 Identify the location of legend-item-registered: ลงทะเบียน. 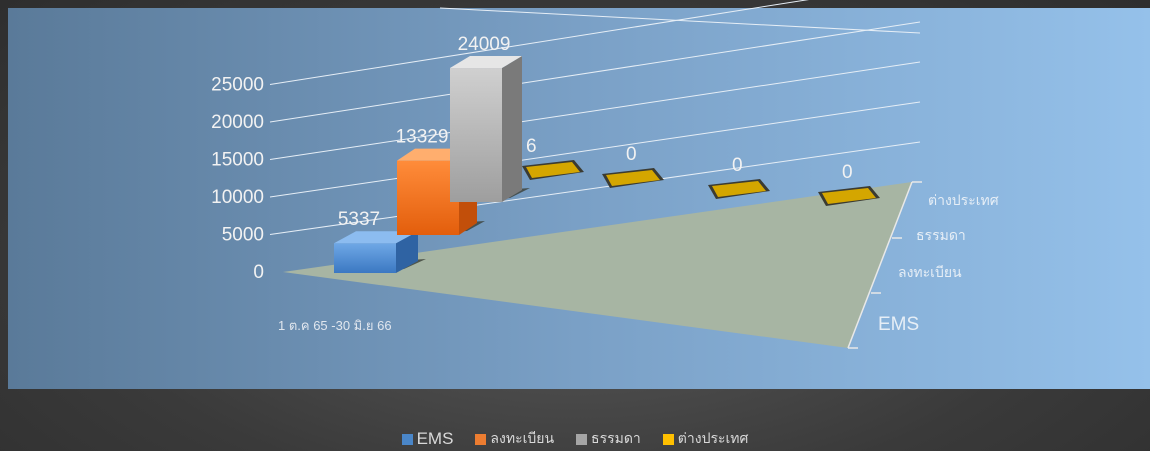
(514, 439).